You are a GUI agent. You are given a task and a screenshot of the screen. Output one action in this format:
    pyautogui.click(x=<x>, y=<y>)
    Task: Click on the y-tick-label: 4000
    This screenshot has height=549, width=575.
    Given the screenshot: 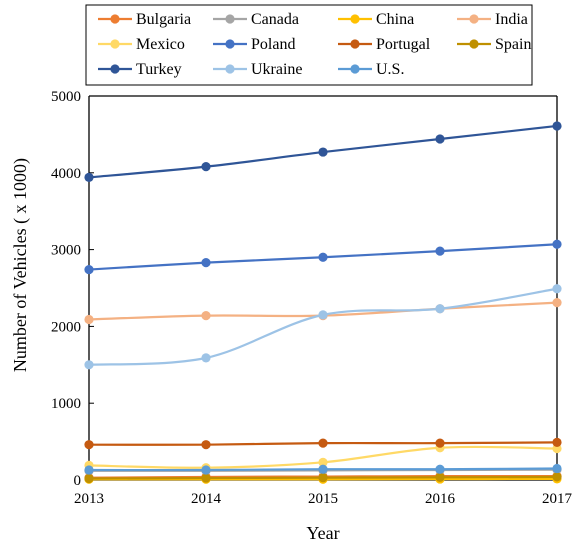 What is the action you would take?
    pyautogui.click(x=66, y=174)
    